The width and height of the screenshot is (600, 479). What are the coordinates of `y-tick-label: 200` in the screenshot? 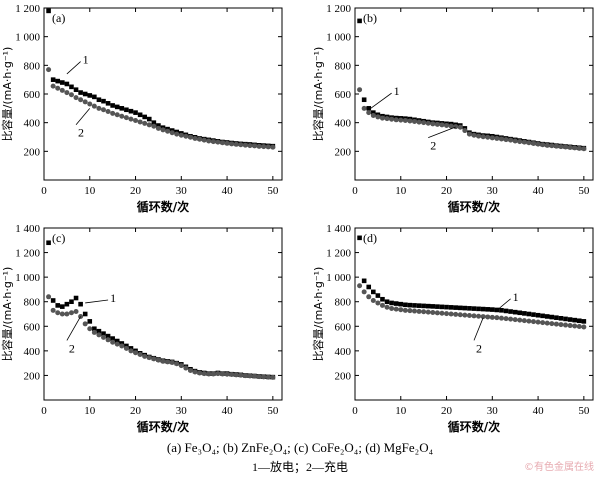 It's located at (343, 152).